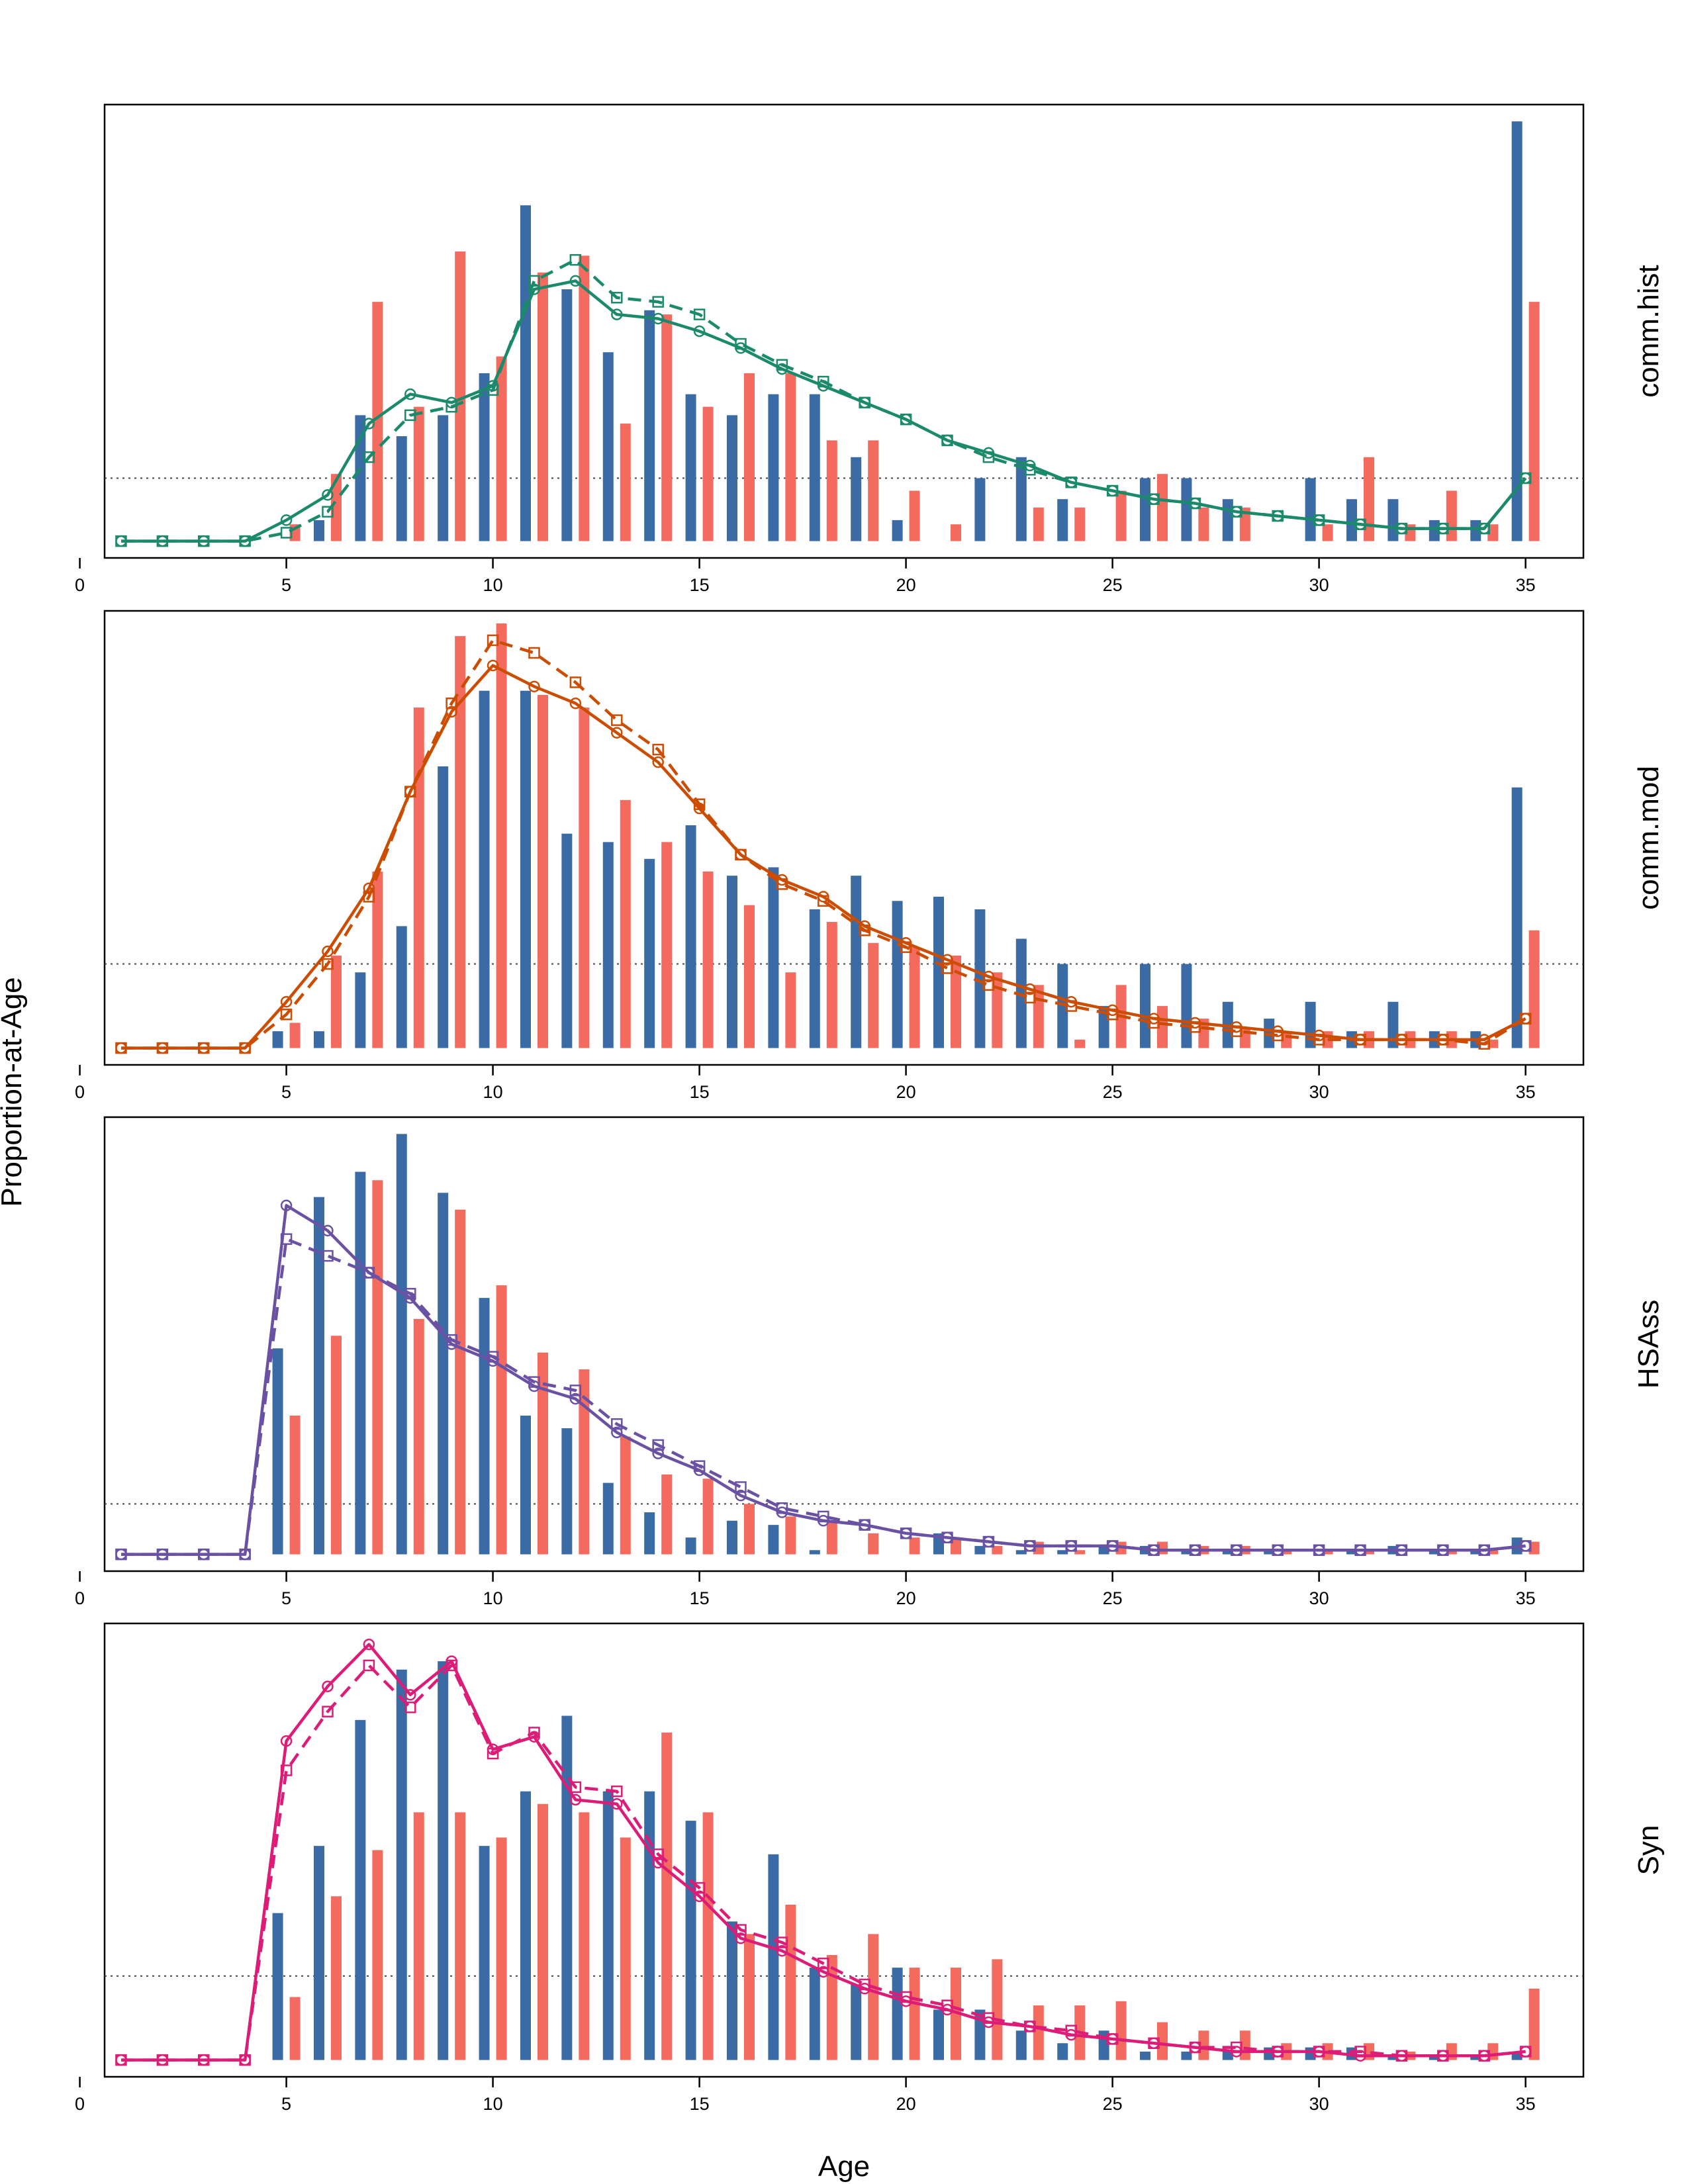  I want to click on x-axis-title: Age, so click(844, 2166).